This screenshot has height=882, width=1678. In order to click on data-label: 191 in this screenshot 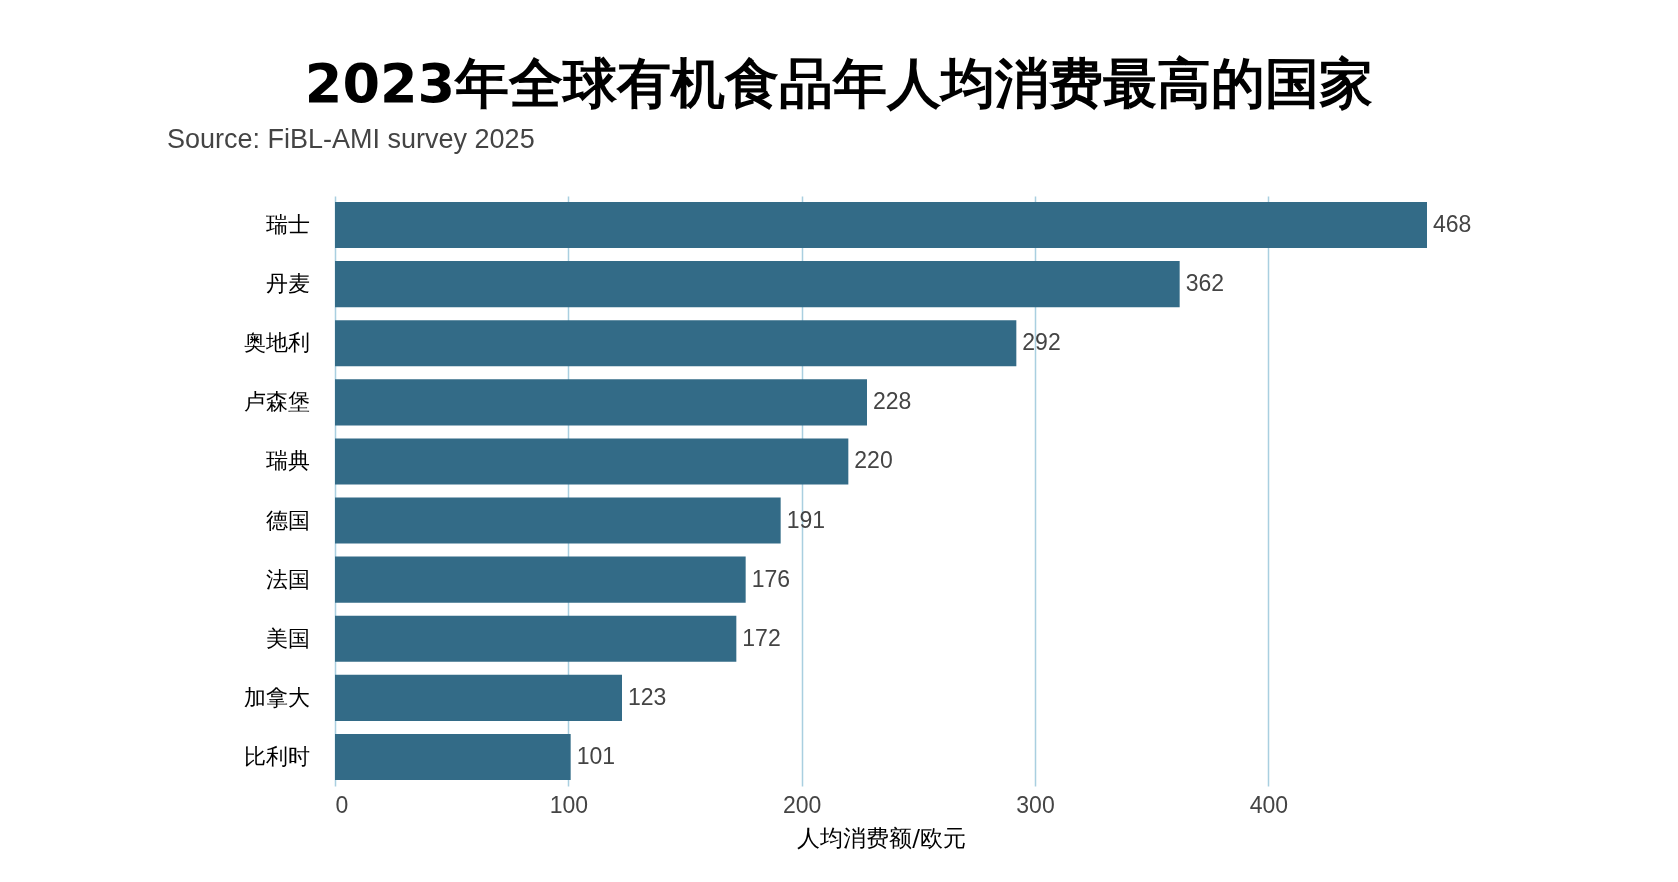, I will do `click(806, 519)`.